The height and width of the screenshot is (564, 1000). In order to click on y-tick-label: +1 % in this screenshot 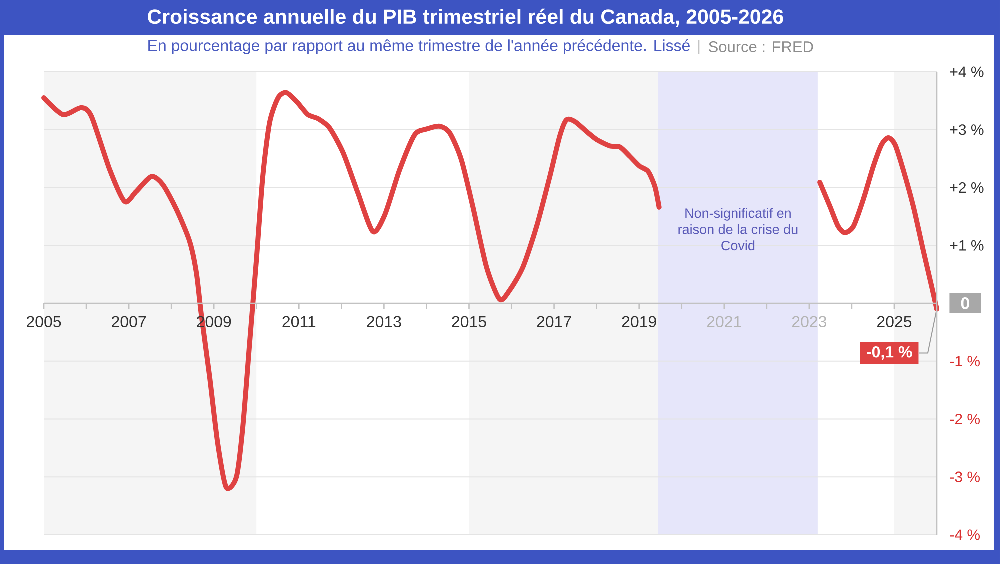, I will do `click(967, 245)`.